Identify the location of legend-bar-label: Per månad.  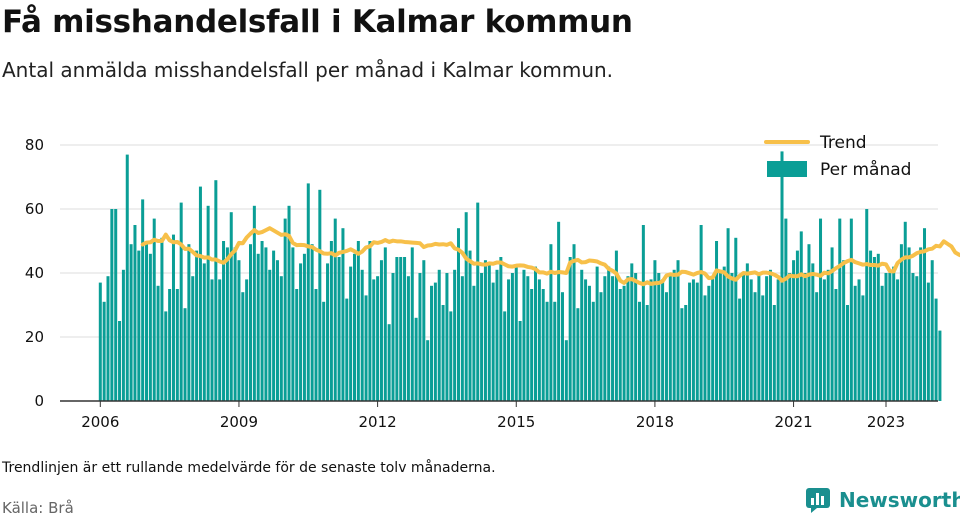
(865, 169).